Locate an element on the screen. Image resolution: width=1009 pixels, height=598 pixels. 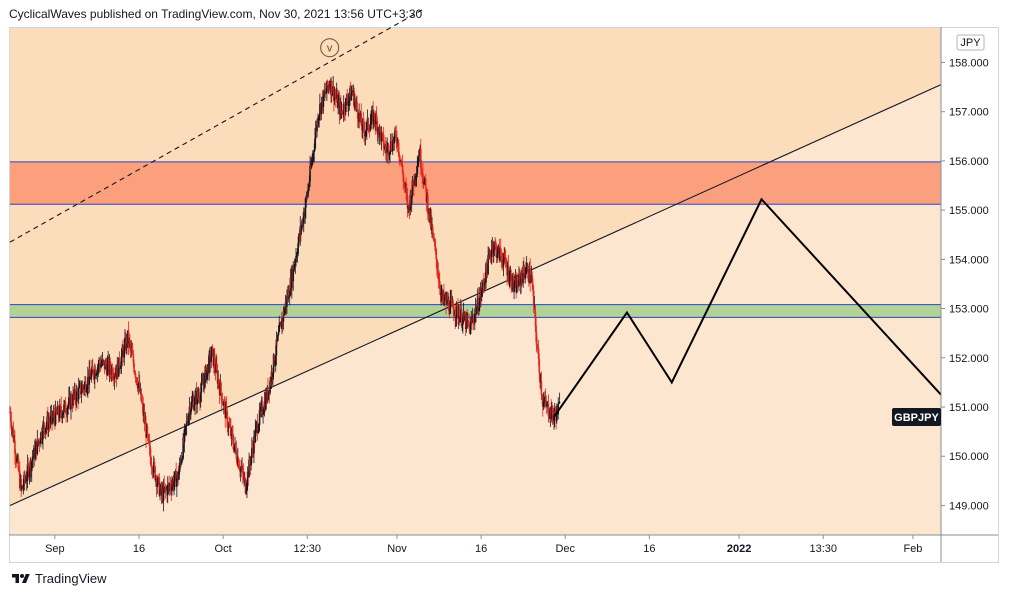
x-tick-label: 16 is located at coordinates (139, 549).